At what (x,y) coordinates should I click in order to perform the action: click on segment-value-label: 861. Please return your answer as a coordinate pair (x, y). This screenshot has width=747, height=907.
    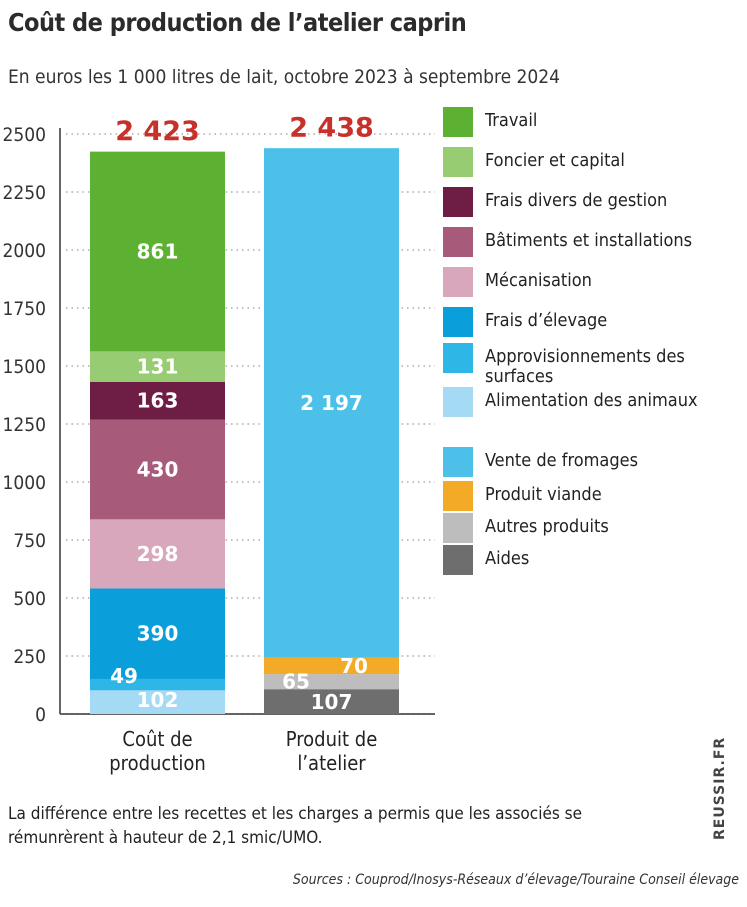
    Looking at the image, I should click on (158, 252).